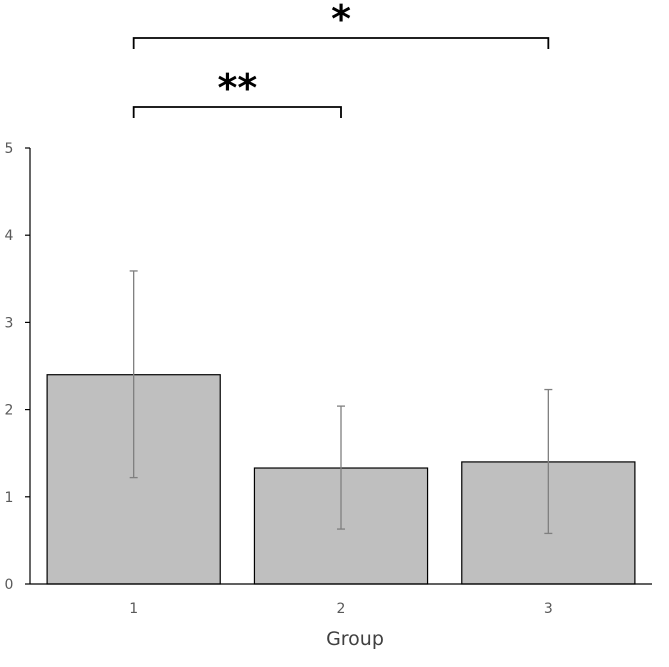  Describe the element at coordinates (9, 585) in the screenshot. I see `y-tick-label: 0` at that location.